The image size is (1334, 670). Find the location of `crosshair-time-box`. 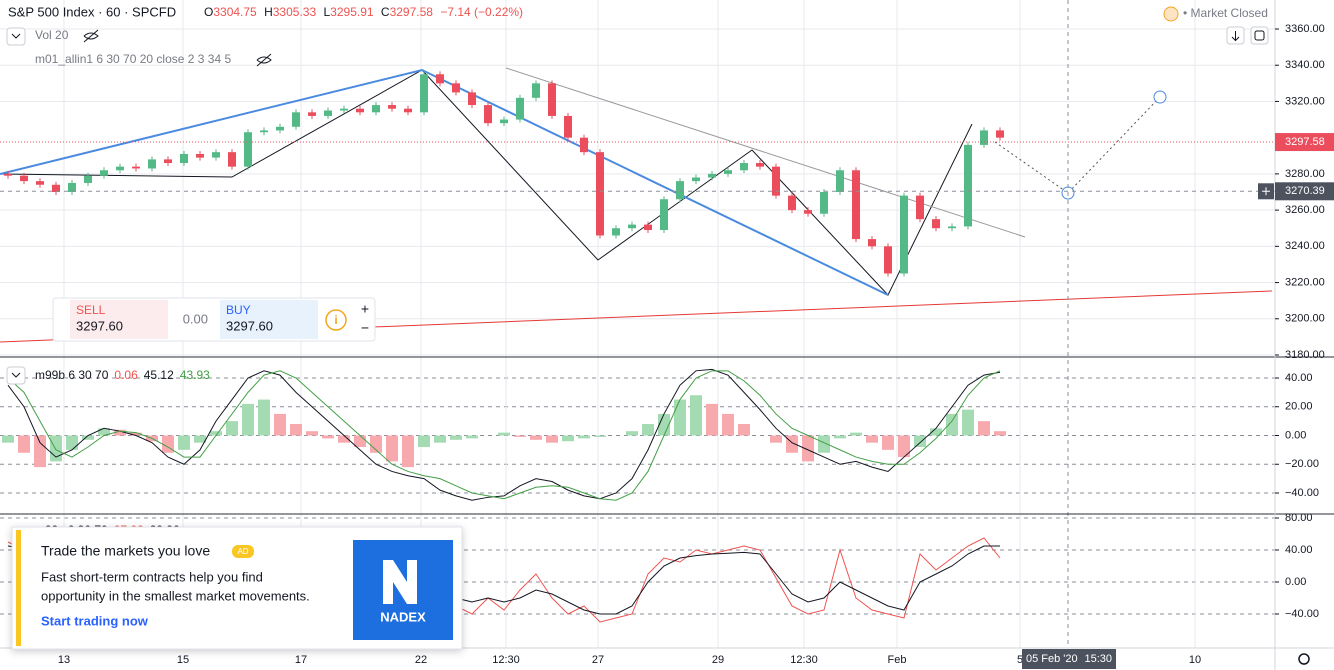

crosshair-time-box is located at coordinates (1069, 659).